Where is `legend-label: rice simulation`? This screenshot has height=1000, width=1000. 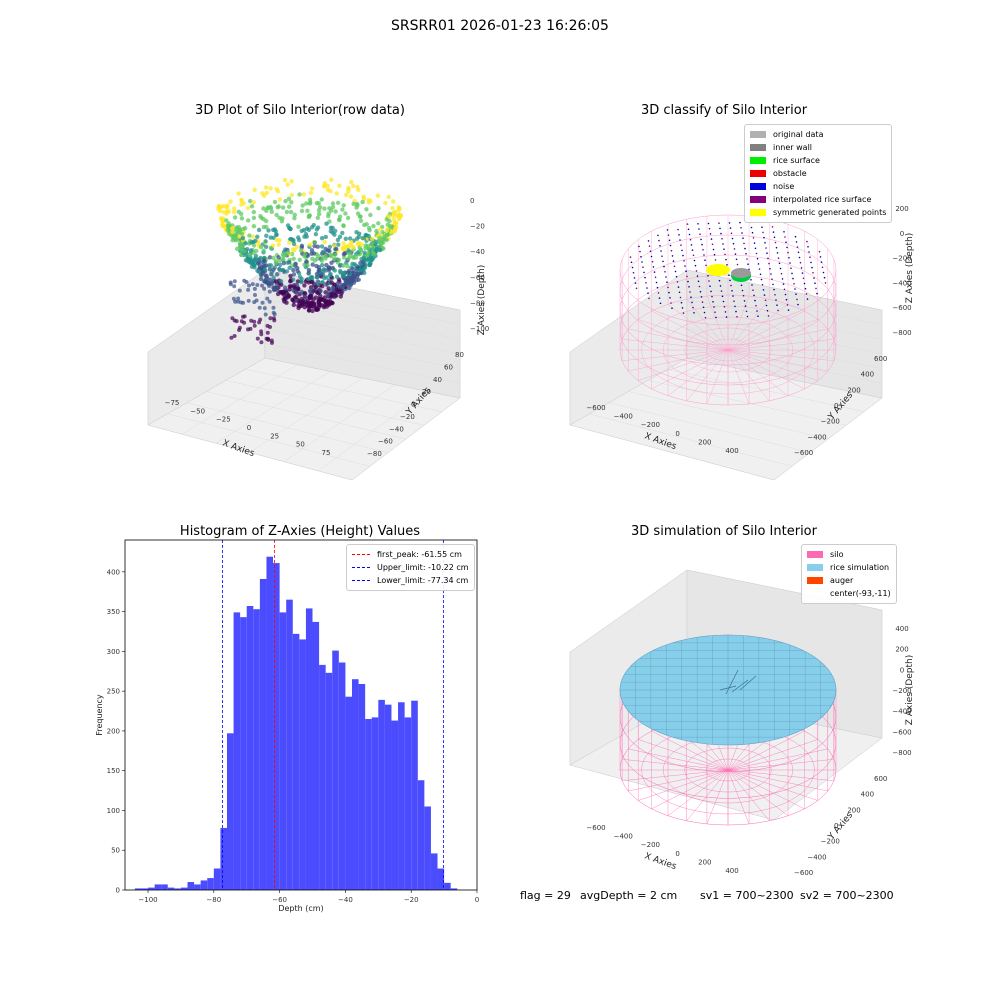 legend-label: rice simulation is located at coordinates (860, 567).